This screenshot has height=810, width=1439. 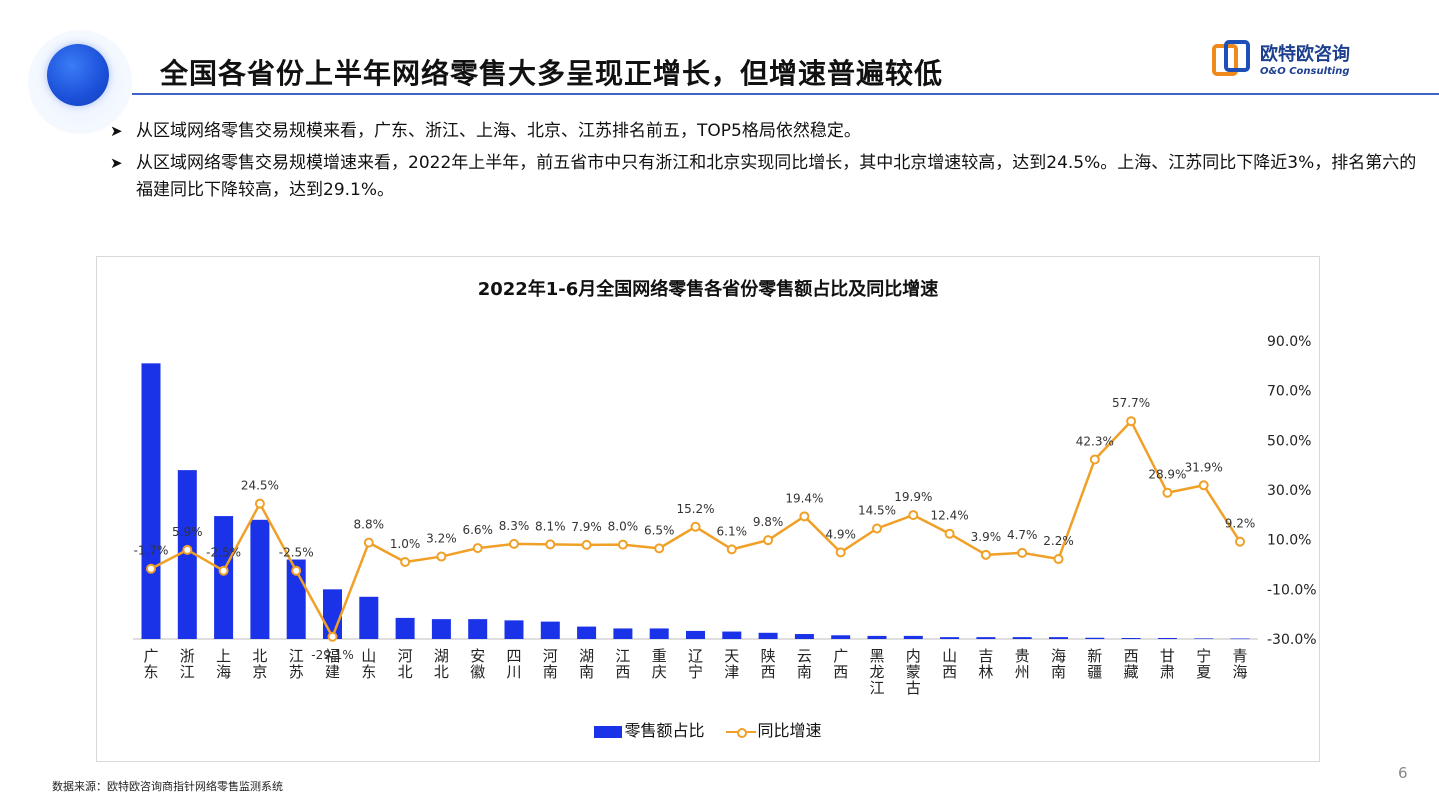 What do you see at coordinates (1292, 590) in the screenshot?
I see `right-axis-tick-label: -10.0%` at bounding box center [1292, 590].